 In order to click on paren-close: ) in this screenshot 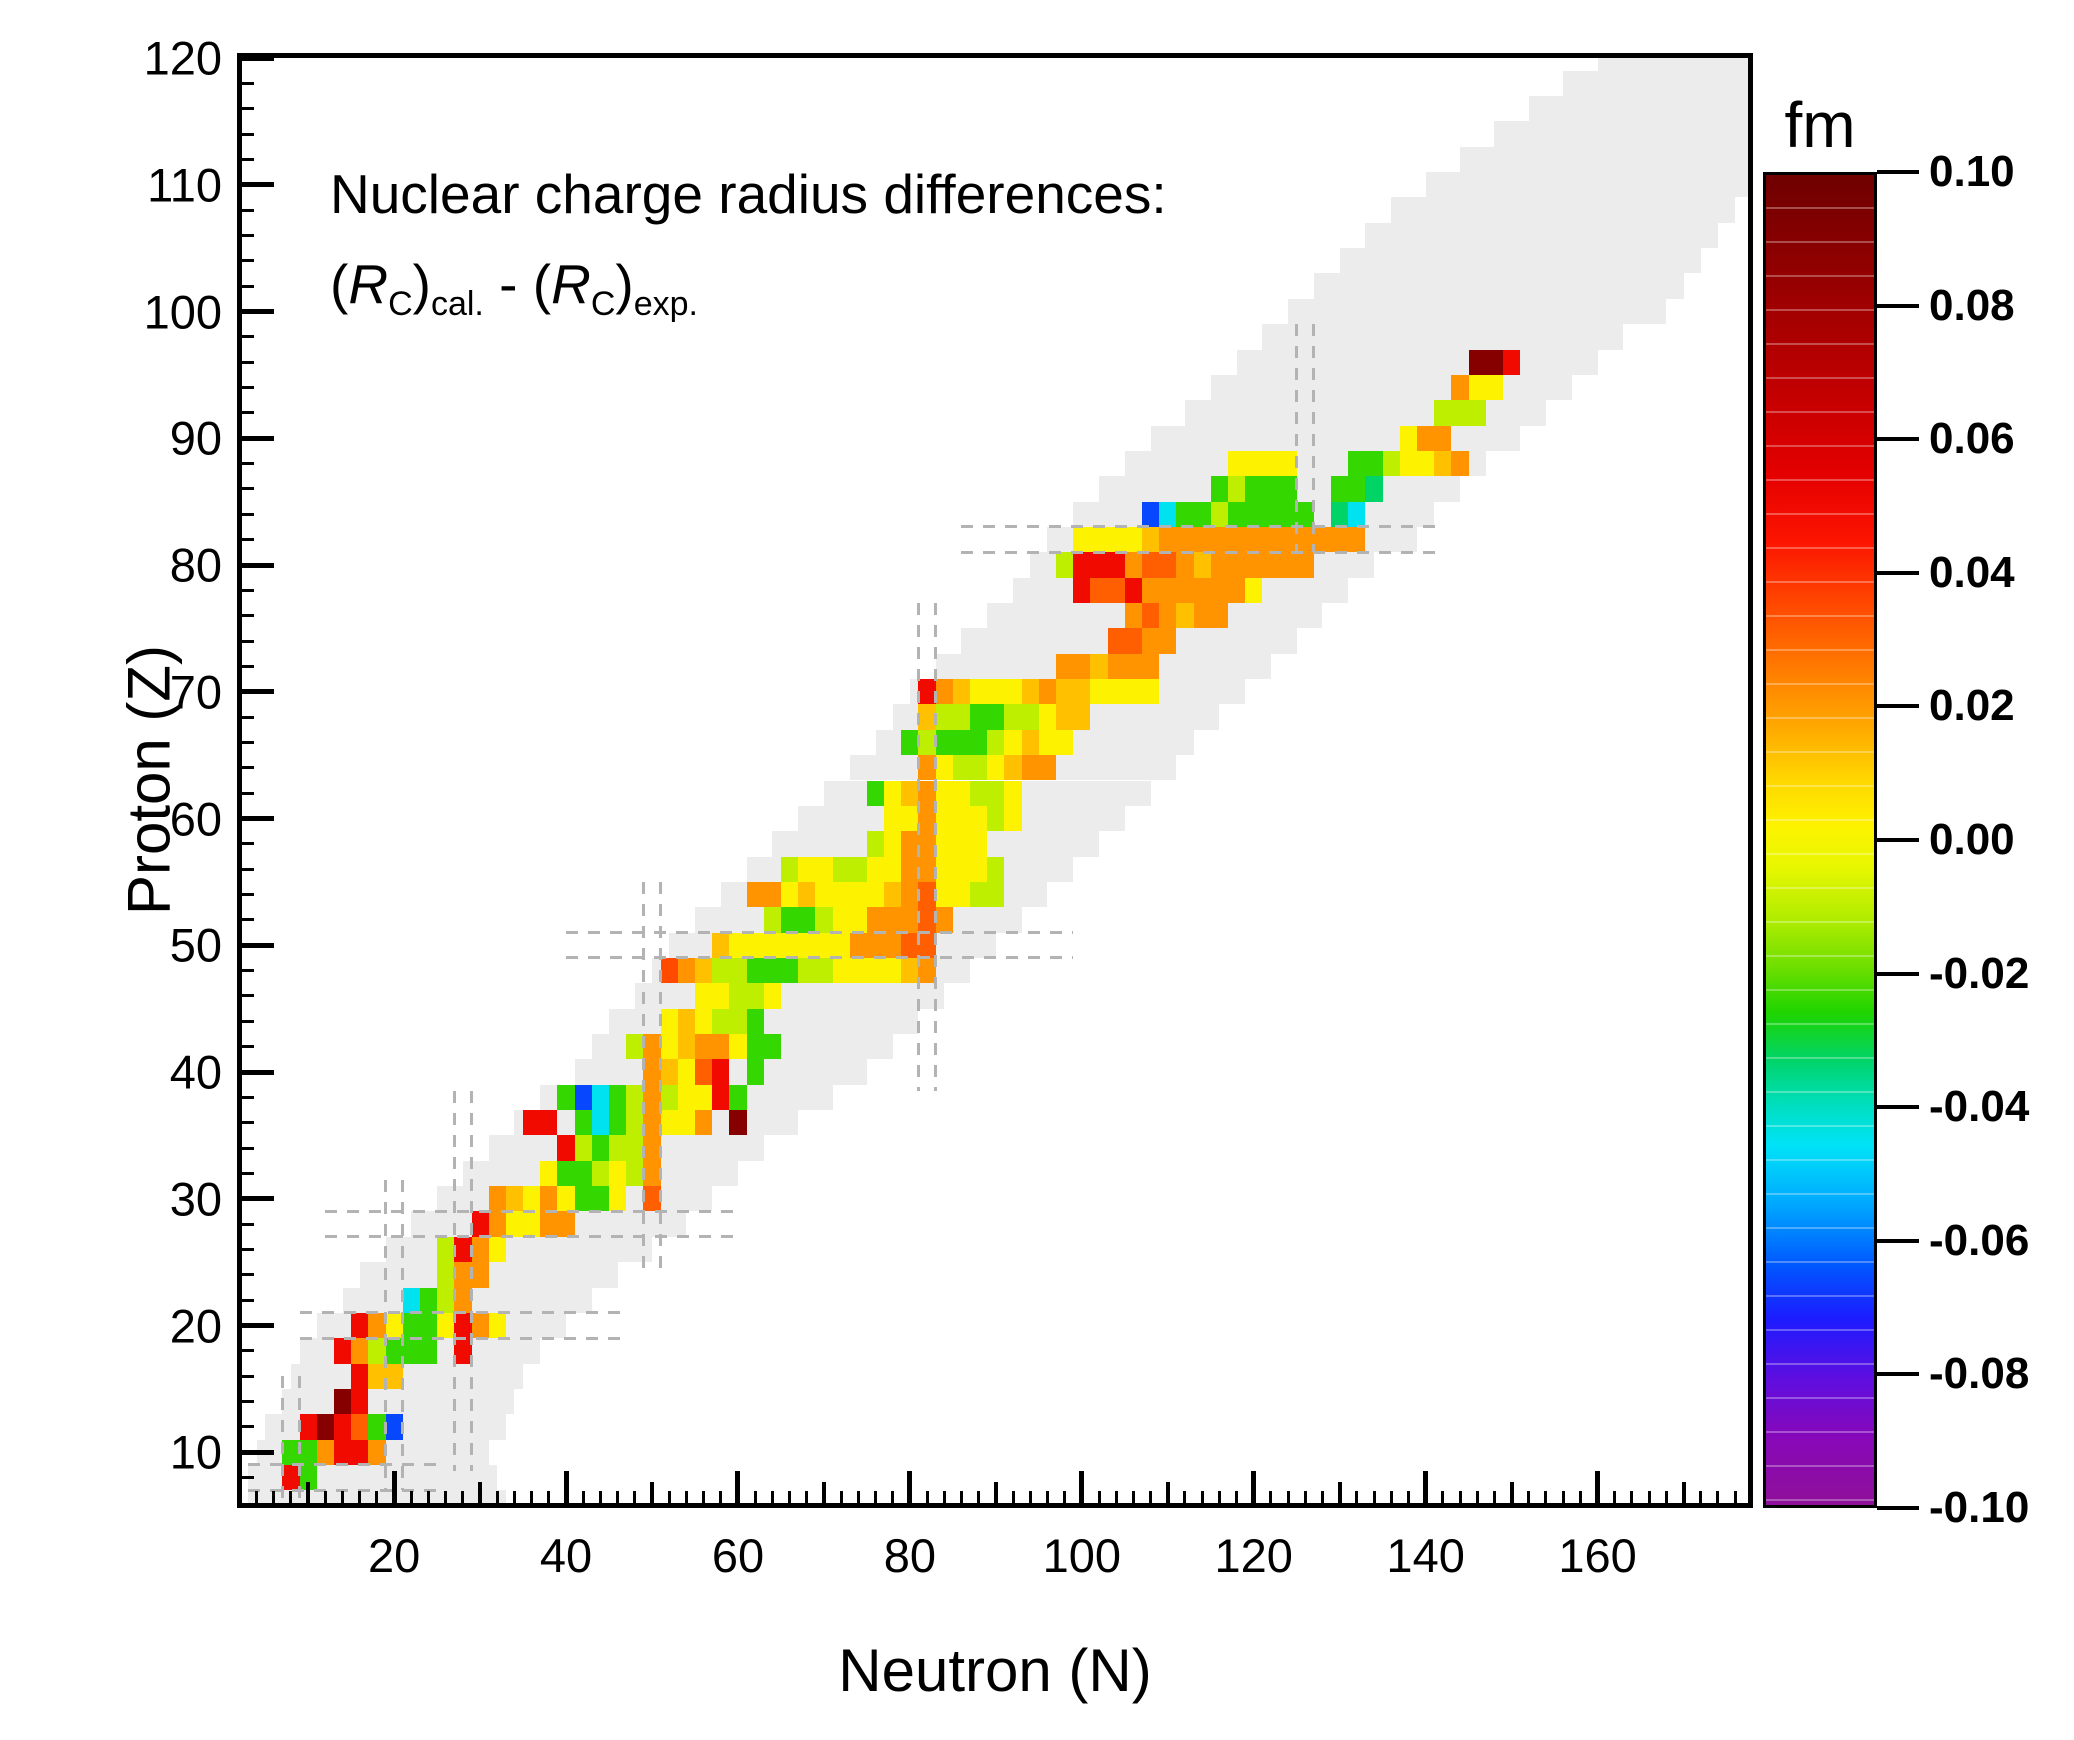, I will do `click(421, 284)`.